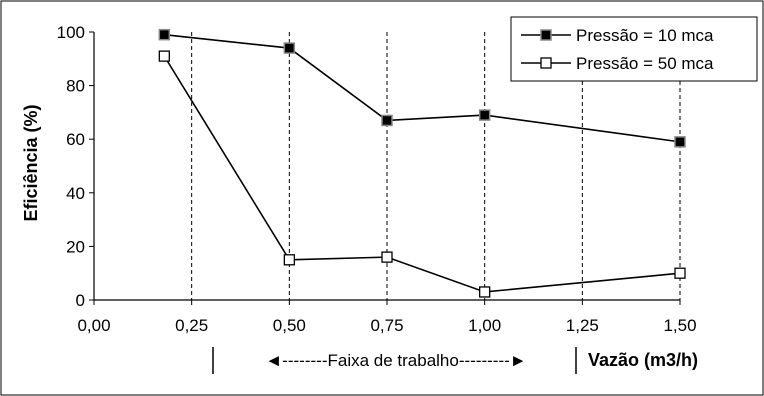 The width and height of the screenshot is (764, 396). I want to click on x-tick-label: 1,25, so click(582, 325).